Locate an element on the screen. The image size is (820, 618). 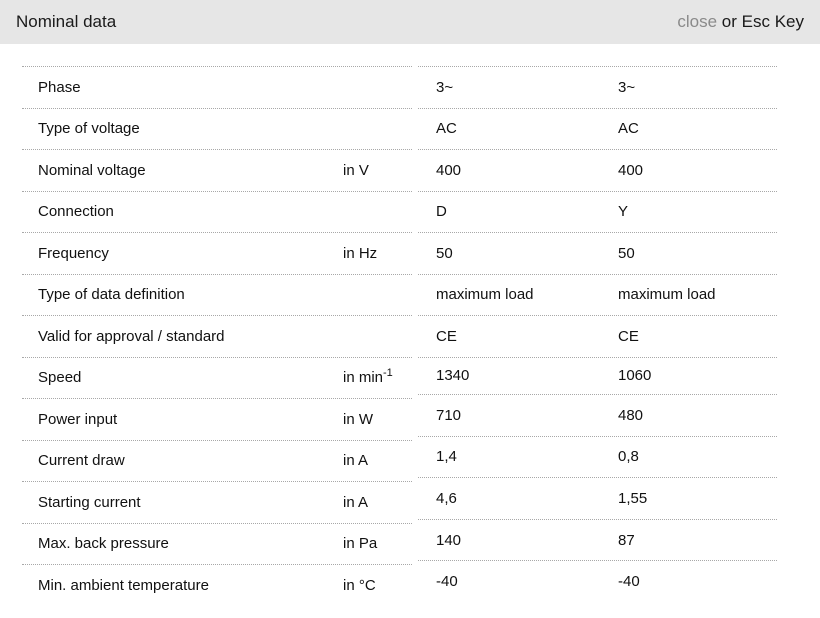
close-hint: or Esc Key is located at coordinates (760, 21).